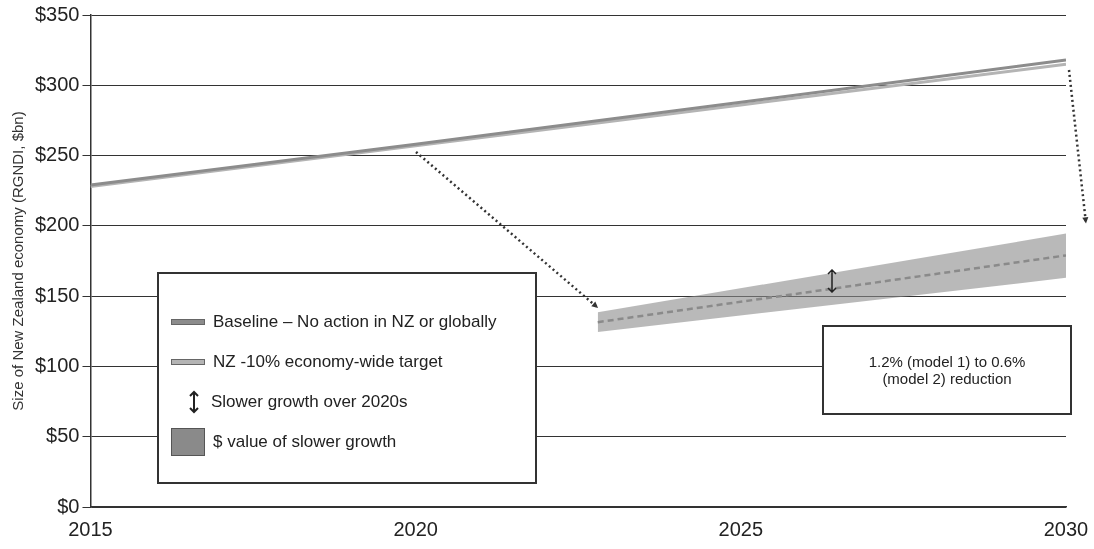 Image resolution: width=1094 pixels, height=549 pixels. What do you see at coordinates (328, 362) in the screenshot?
I see `legend-label: NZ -10% economy-wide target` at bounding box center [328, 362].